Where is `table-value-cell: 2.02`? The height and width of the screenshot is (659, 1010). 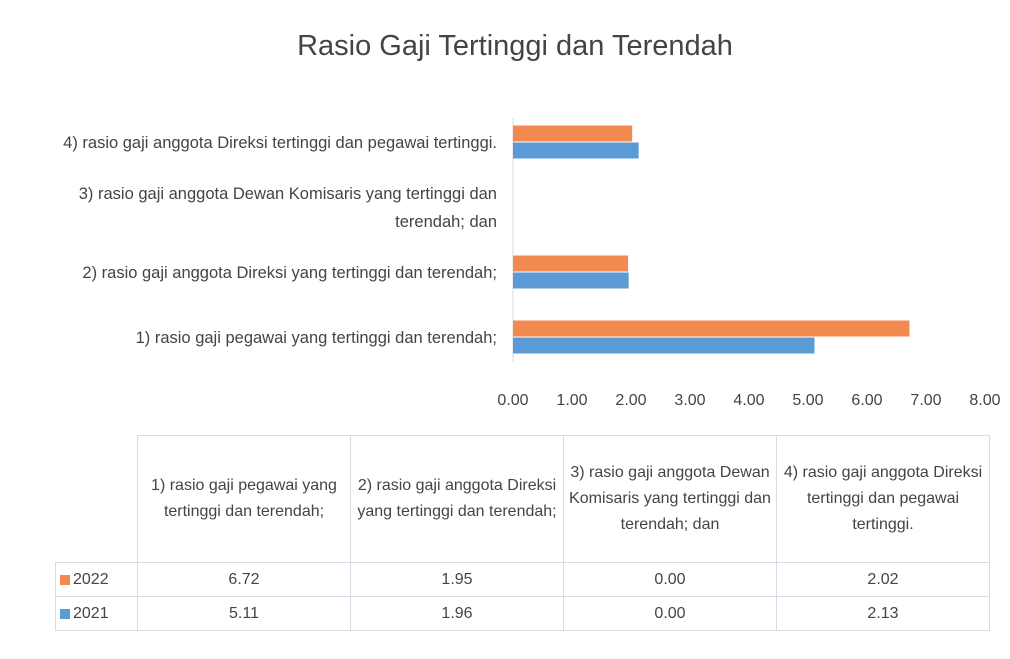 table-value-cell: 2.02 is located at coordinates (883, 579).